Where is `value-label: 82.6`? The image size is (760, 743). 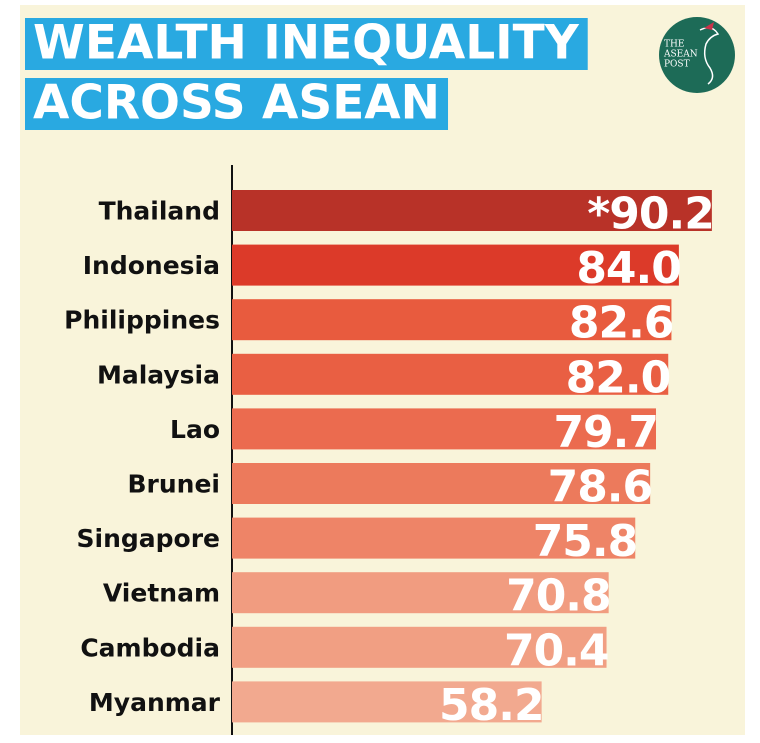 value-label: 82.6 is located at coordinates (621, 323).